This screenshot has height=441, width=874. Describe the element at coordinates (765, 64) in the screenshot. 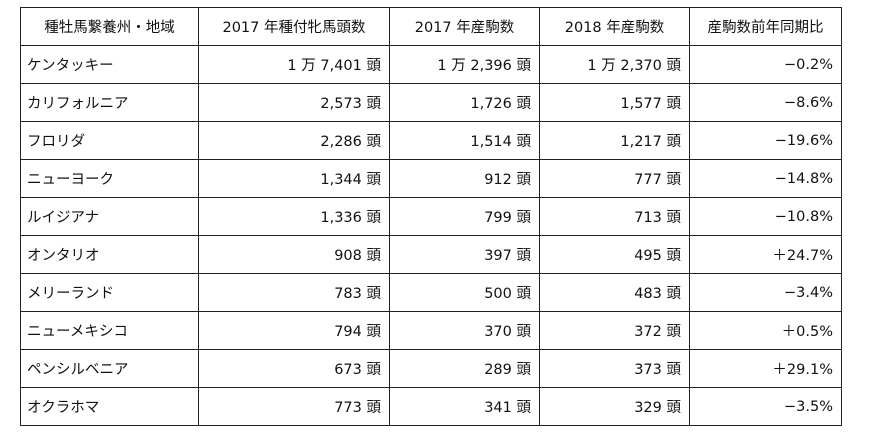

I see `cell-yoy-change: −0.2%` at that location.